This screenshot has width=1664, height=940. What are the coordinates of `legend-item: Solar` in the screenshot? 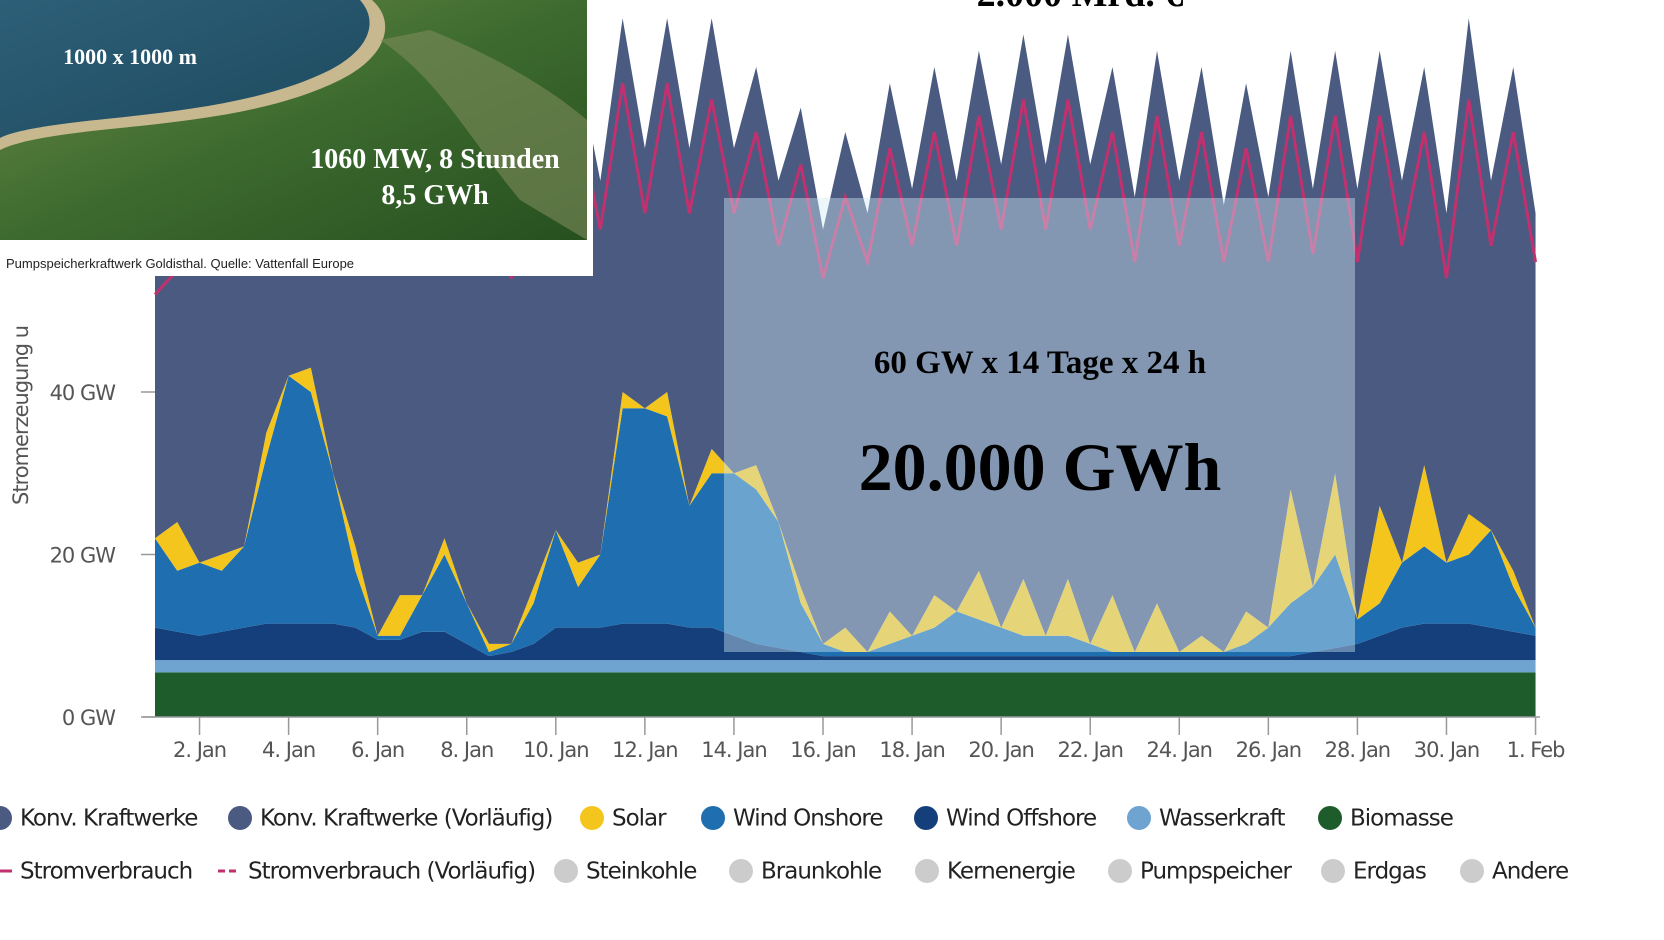 It's located at (624, 819).